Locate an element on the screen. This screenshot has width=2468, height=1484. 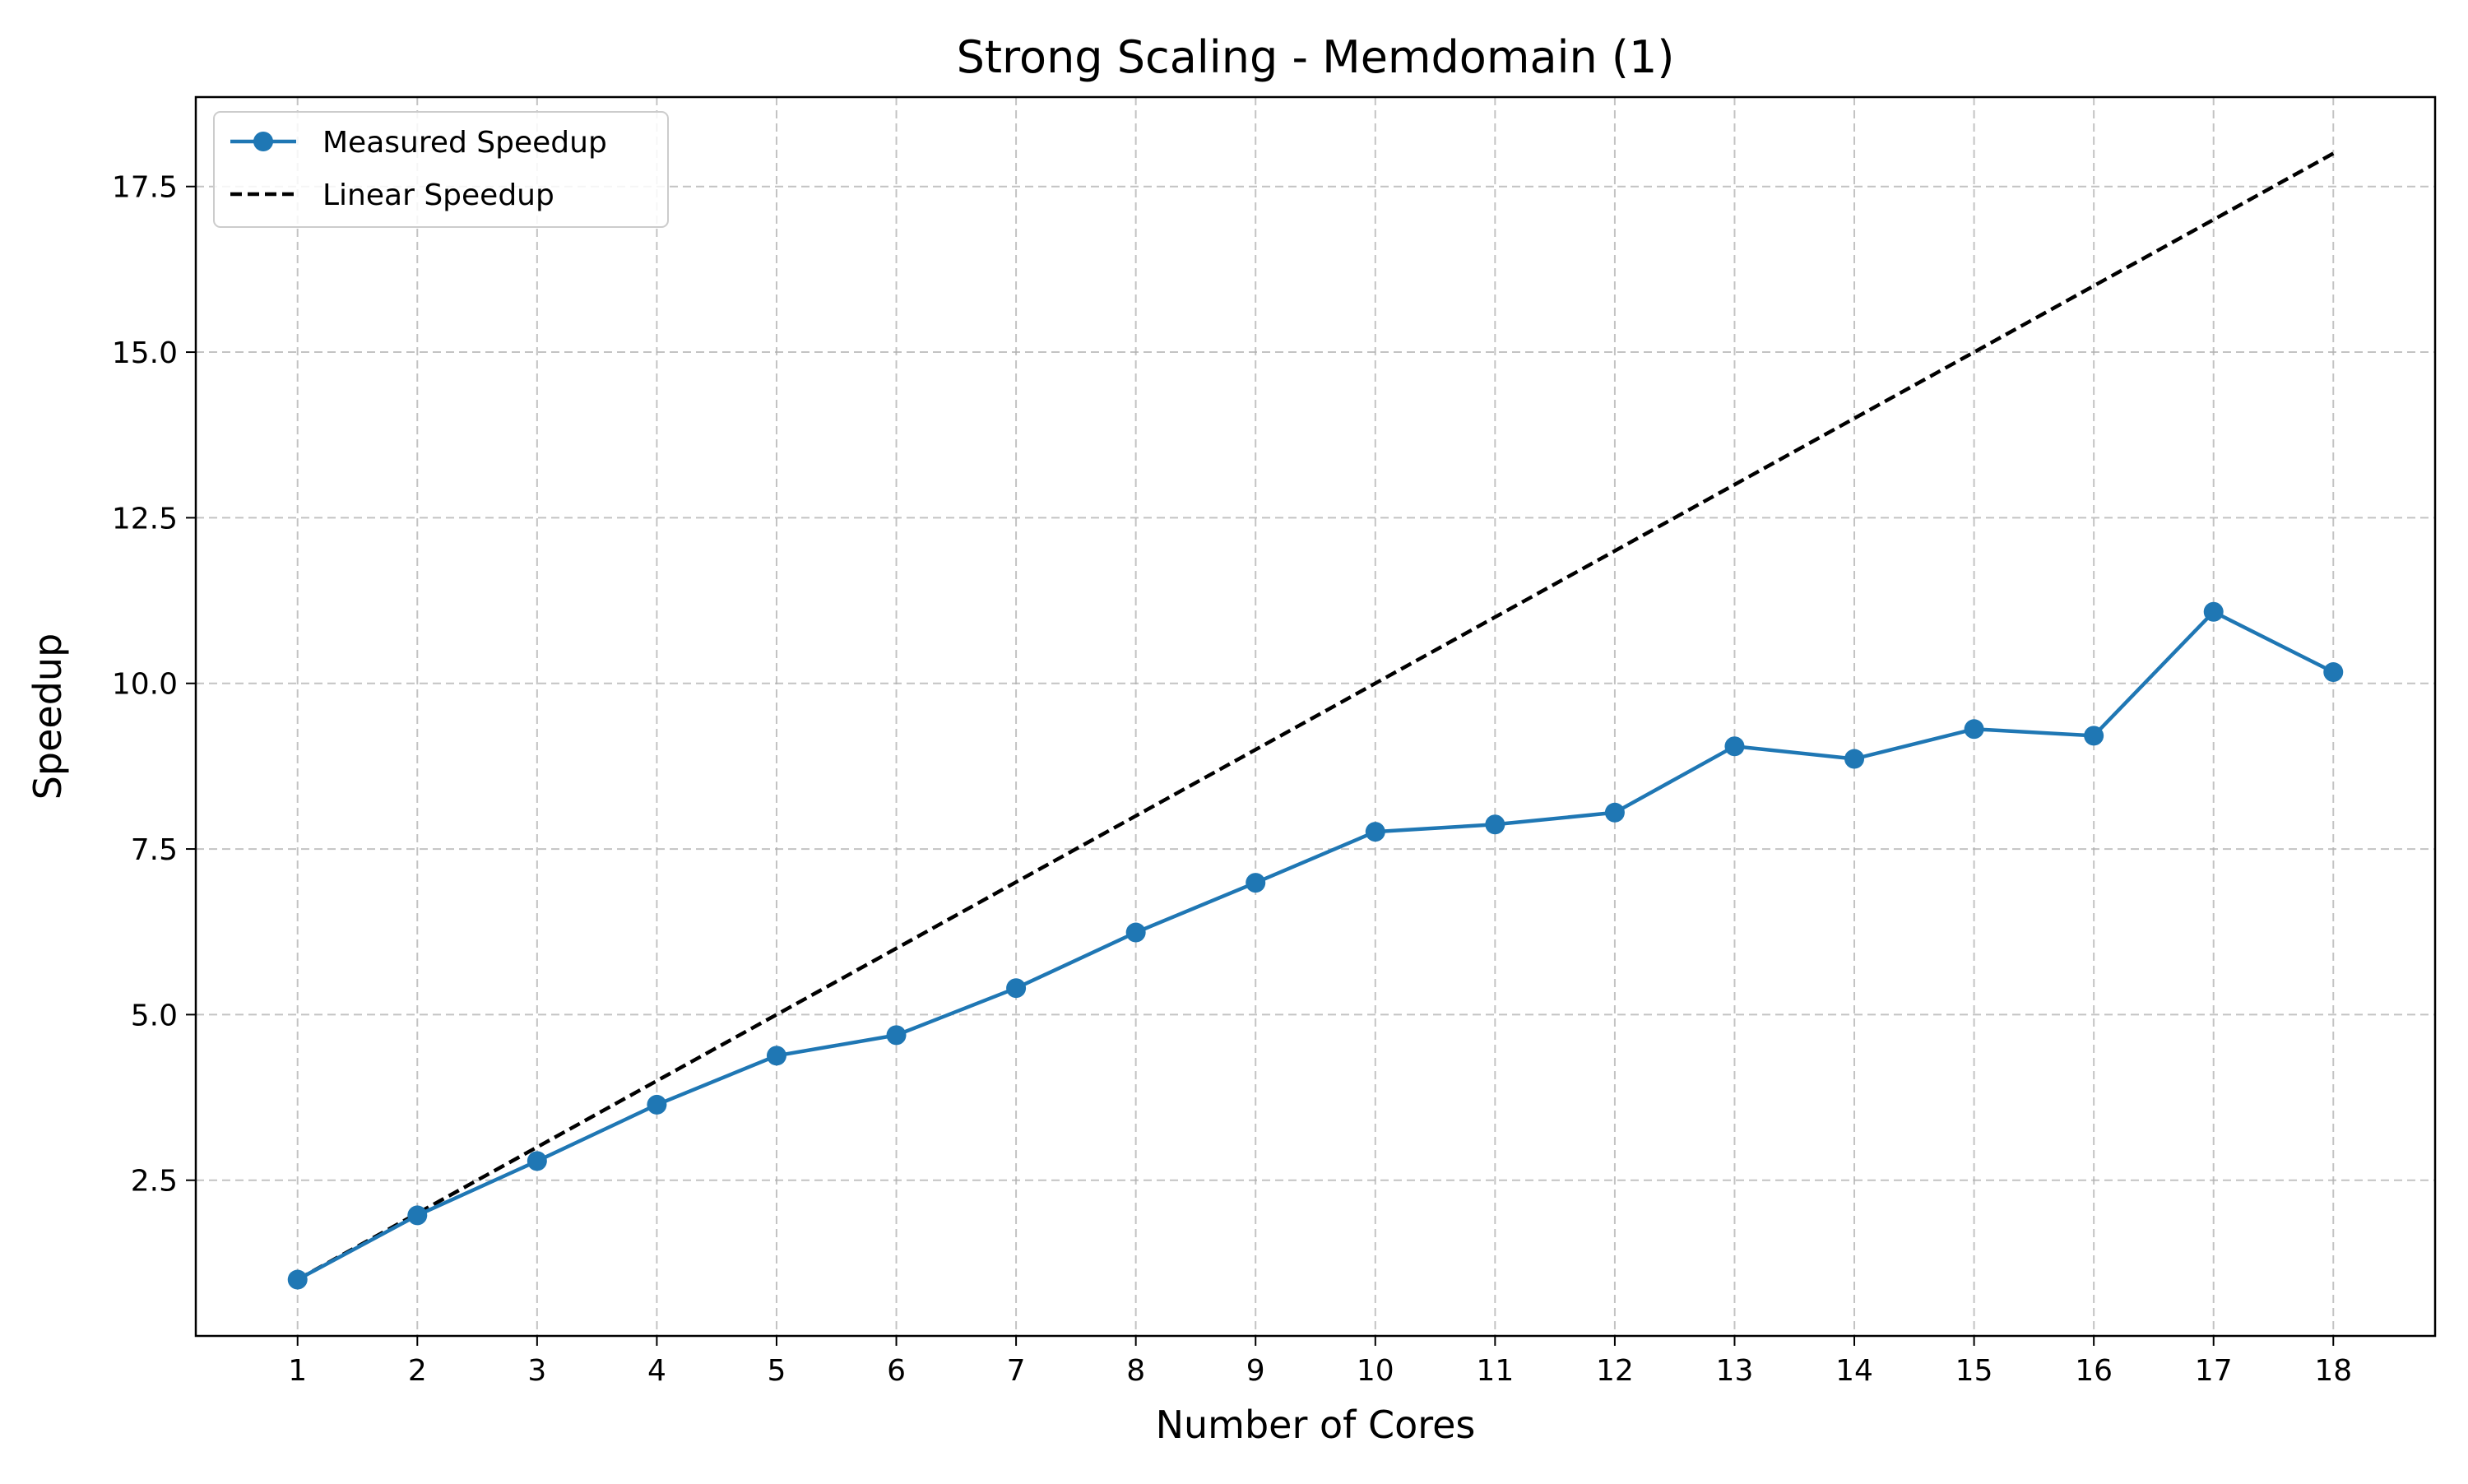
x-tick-label: 8 is located at coordinates (1135, 1371).